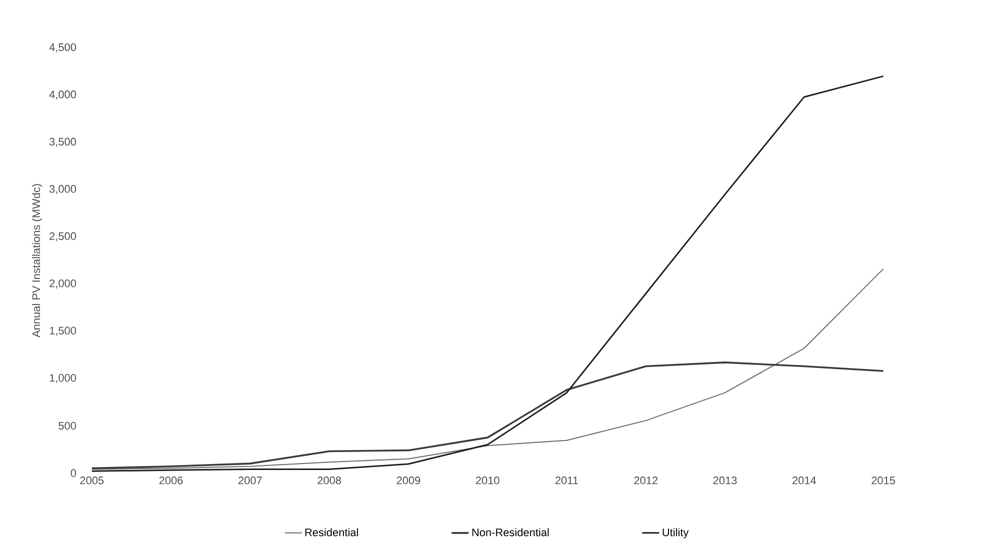 This screenshot has height=543, width=1000. Describe the element at coordinates (92, 480) in the screenshot. I see `x-tick-label: 2005` at that location.